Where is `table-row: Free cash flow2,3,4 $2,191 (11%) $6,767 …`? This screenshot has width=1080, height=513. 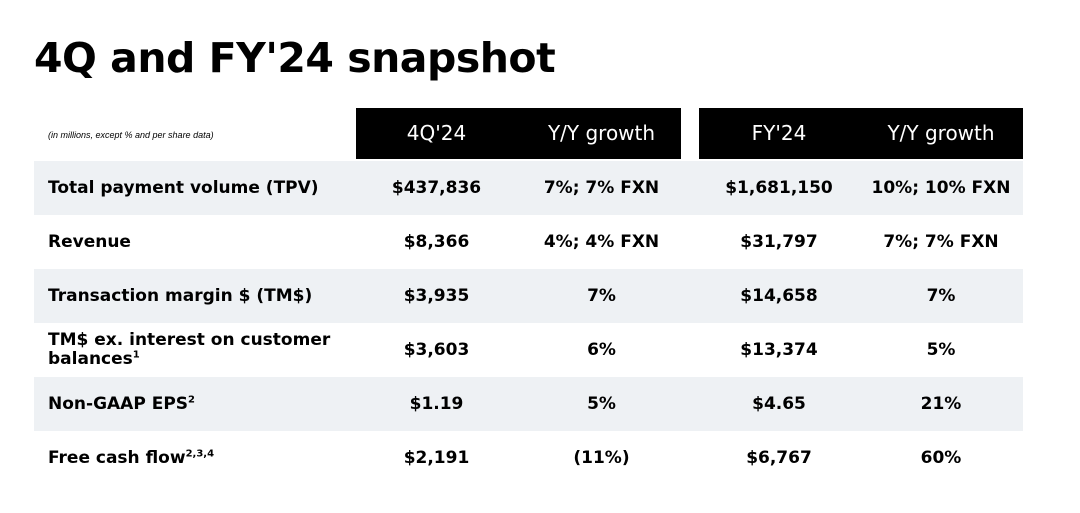 table-row: Free cash flow2,3,4 $2,191 (11%) $6,767 … is located at coordinates (528, 458).